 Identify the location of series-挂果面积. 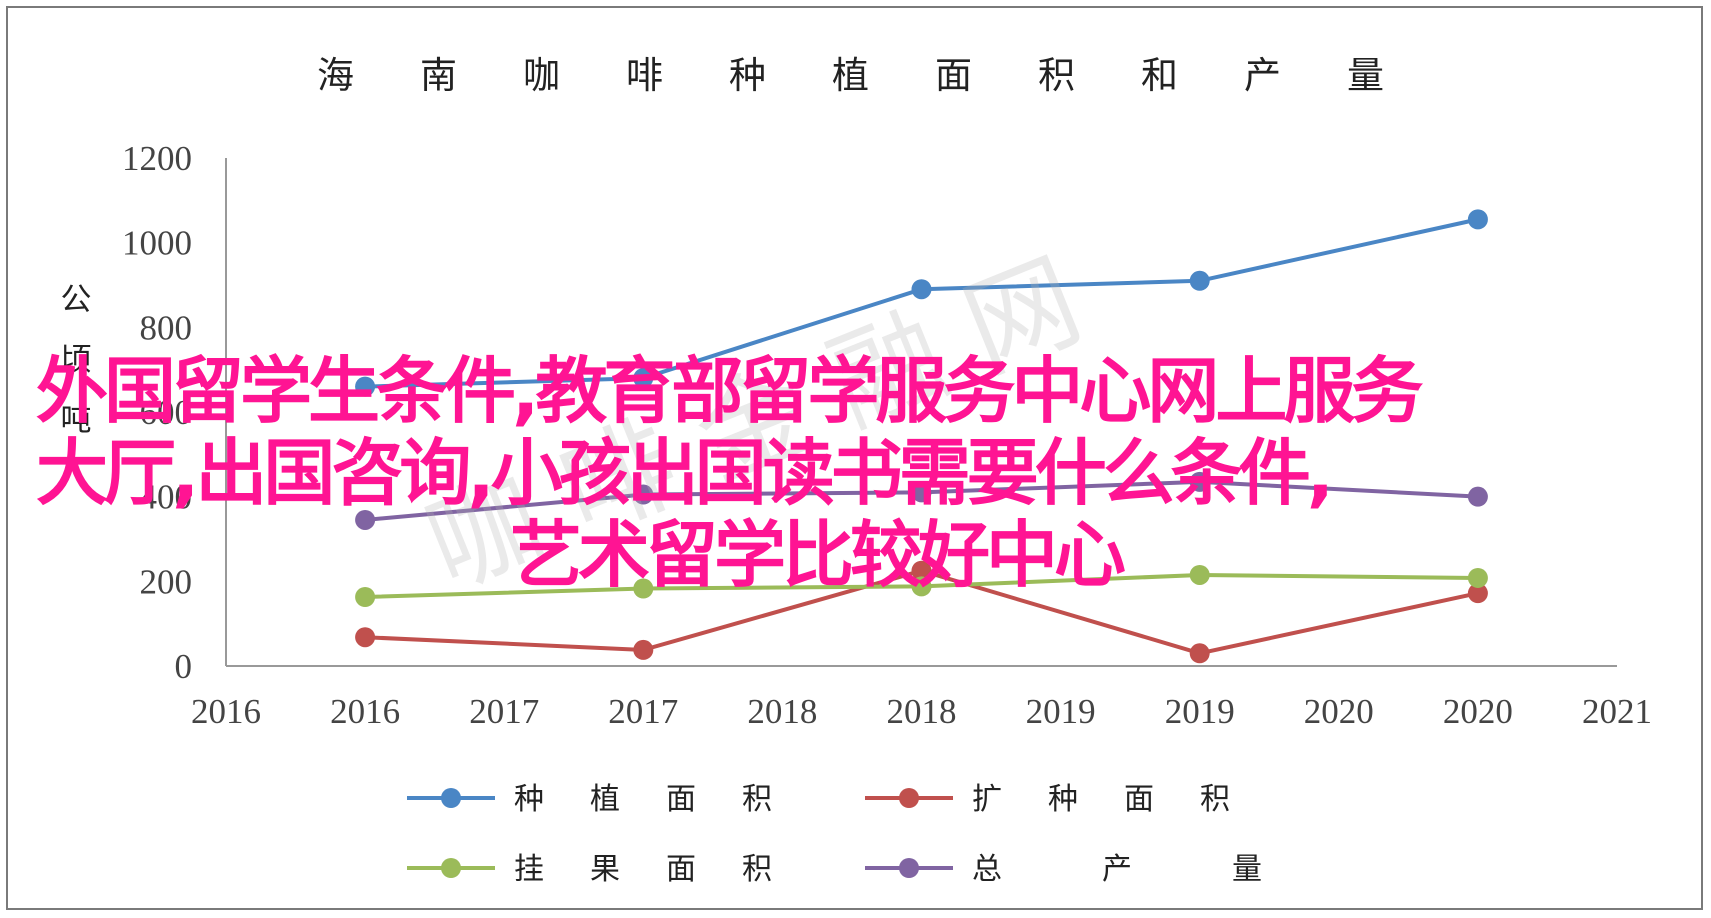
(921, 585).